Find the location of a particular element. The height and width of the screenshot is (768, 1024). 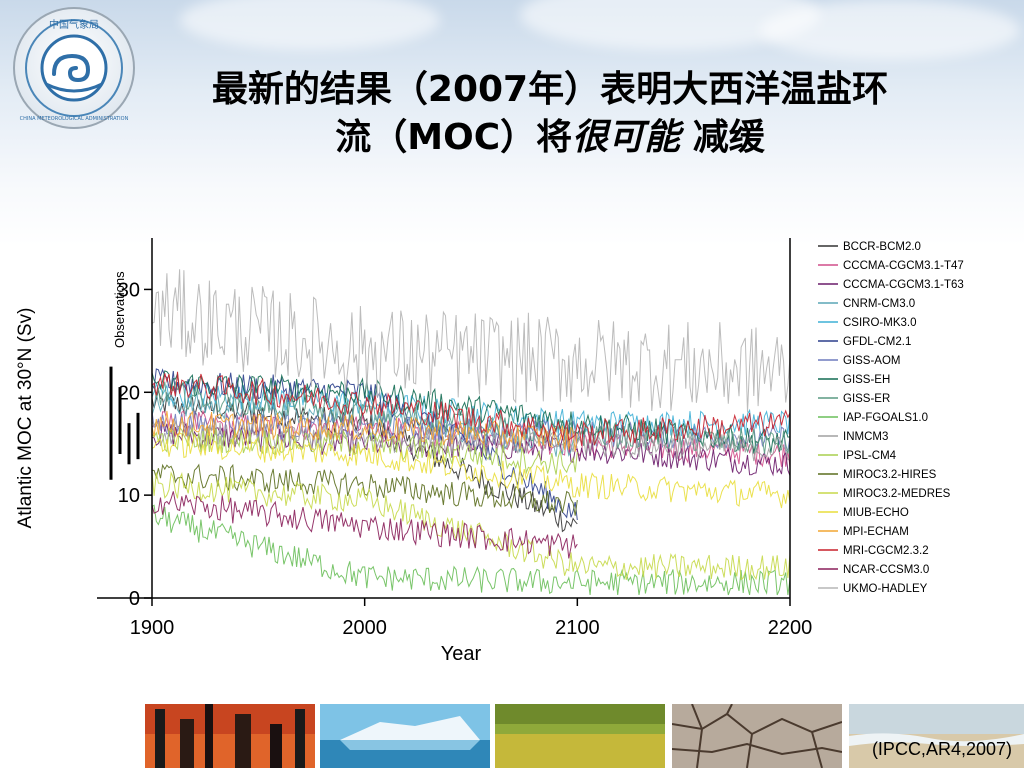

series-line-ncar-ccsm3.0 is located at coordinates (364, 525).